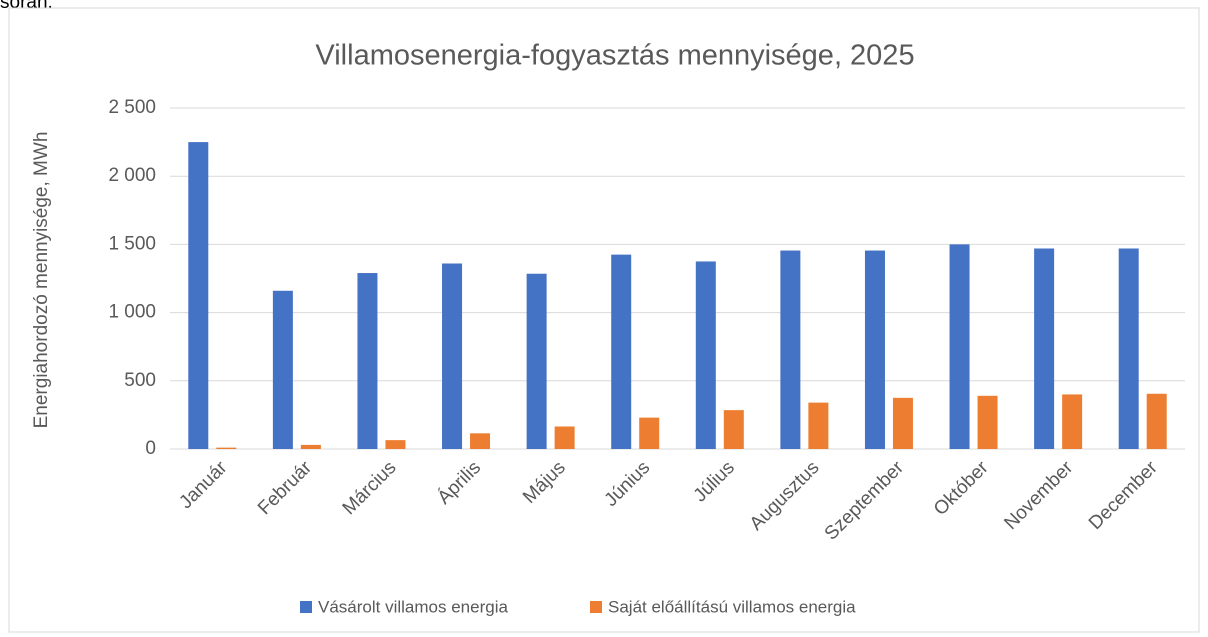 The image size is (1208, 637). Describe the element at coordinates (150, 448) in the screenshot. I see `y-tick-label: 0` at that location.